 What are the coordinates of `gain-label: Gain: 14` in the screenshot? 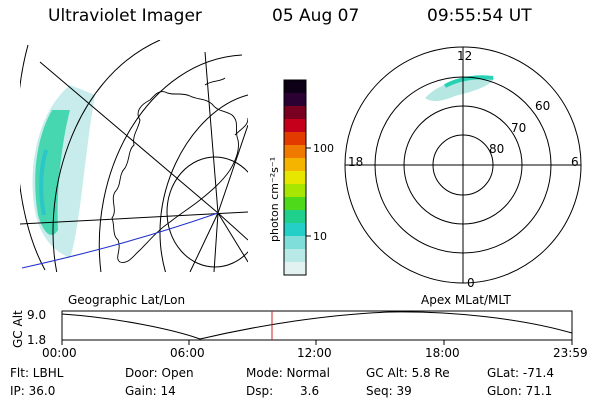 It's located at (150, 391).